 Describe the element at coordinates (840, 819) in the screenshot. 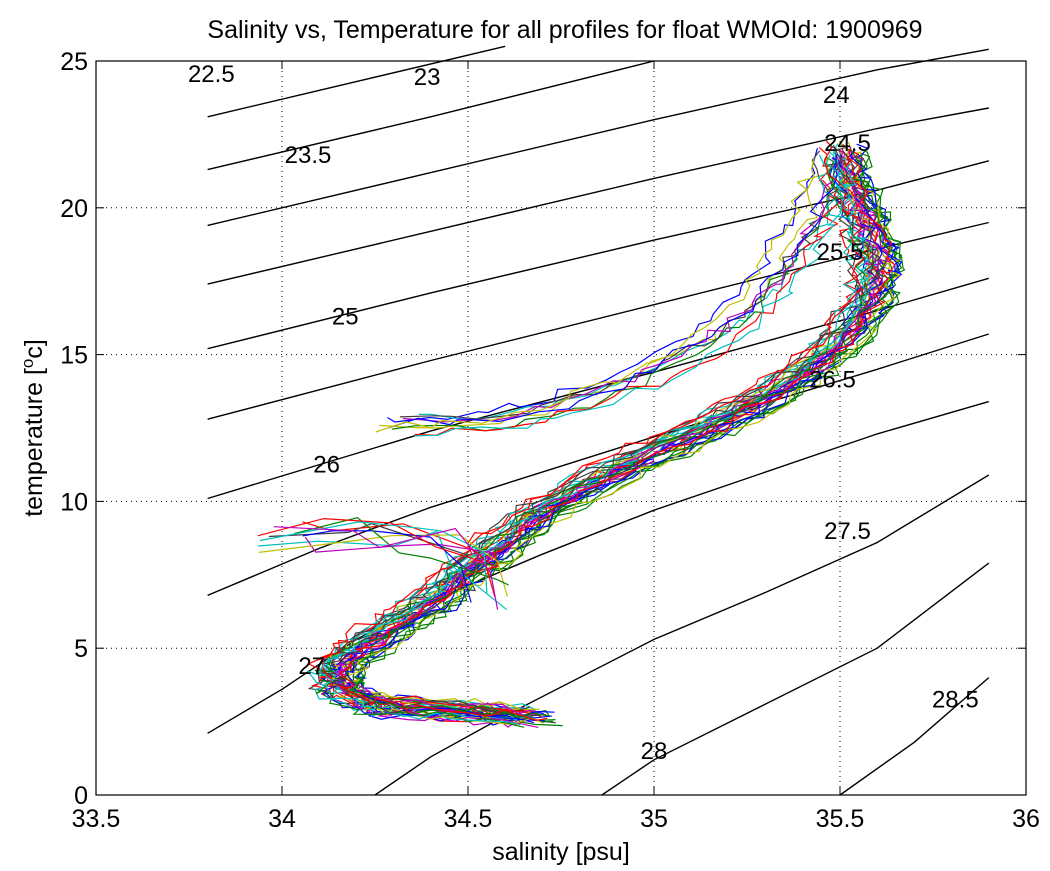

I see `x-tick-label: 35.5` at that location.